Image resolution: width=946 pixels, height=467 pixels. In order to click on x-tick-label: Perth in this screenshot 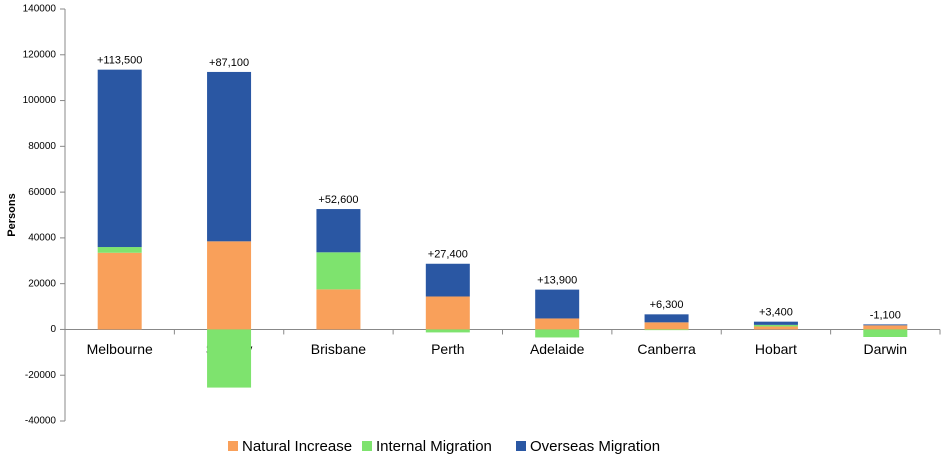, I will do `click(447, 349)`.